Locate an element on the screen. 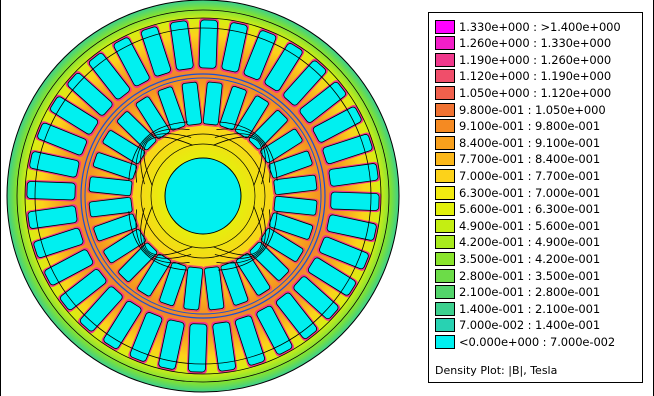 The width and height of the screenshot is (654, 396). legend-row: 4.900e-001 : 5.600e-001 is located at coordinates (517, 225).